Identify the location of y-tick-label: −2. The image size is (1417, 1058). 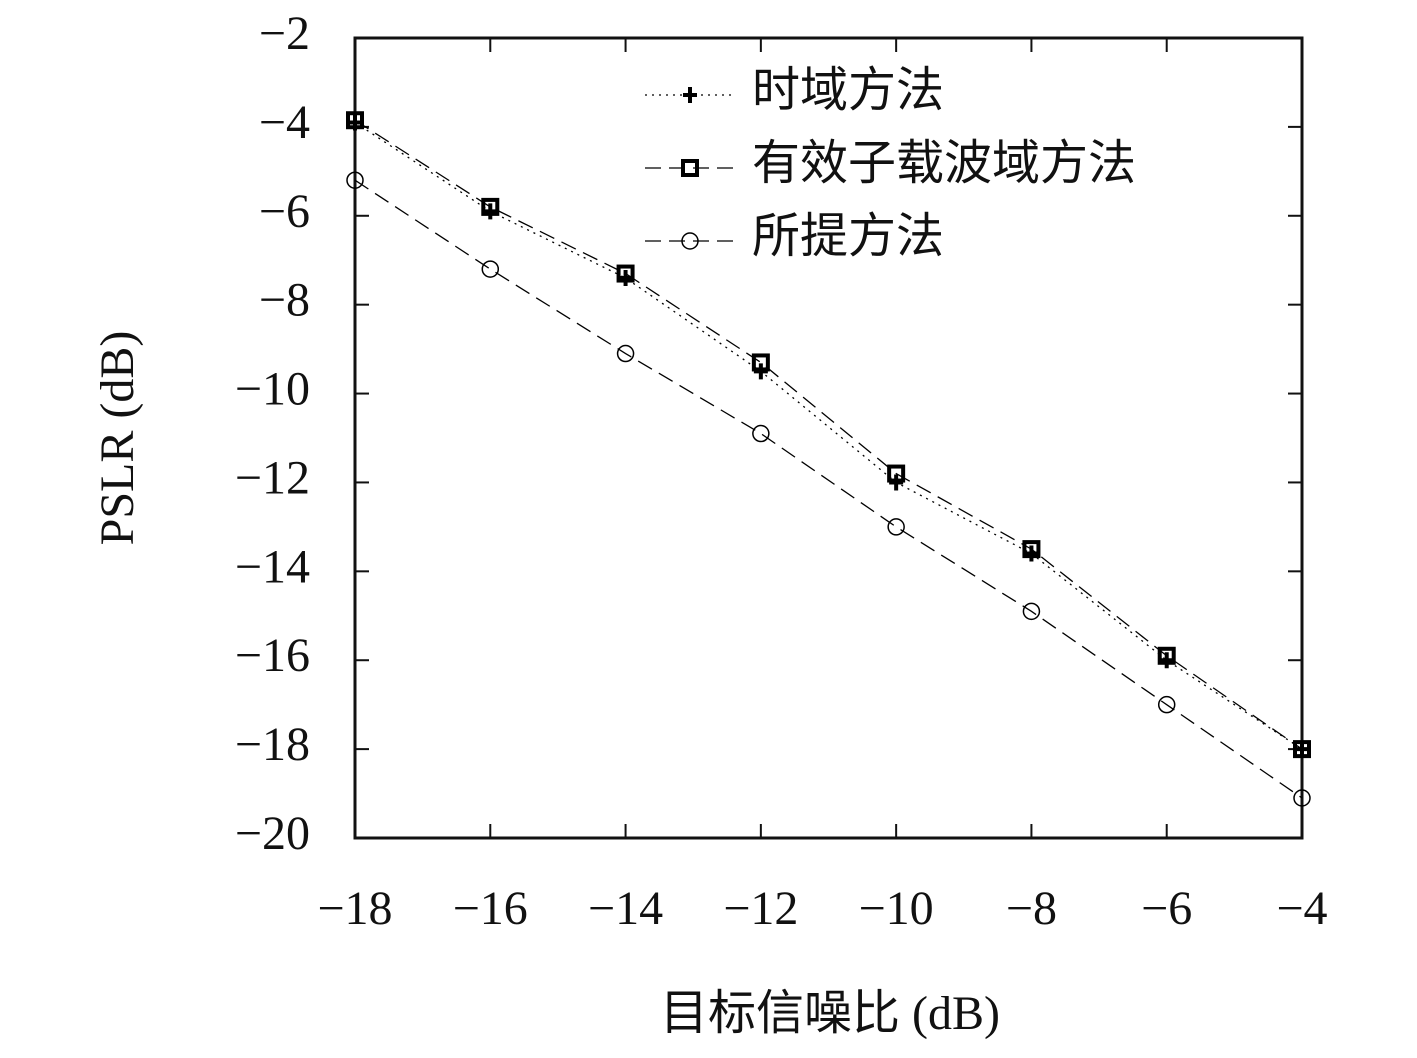
(284, 33).